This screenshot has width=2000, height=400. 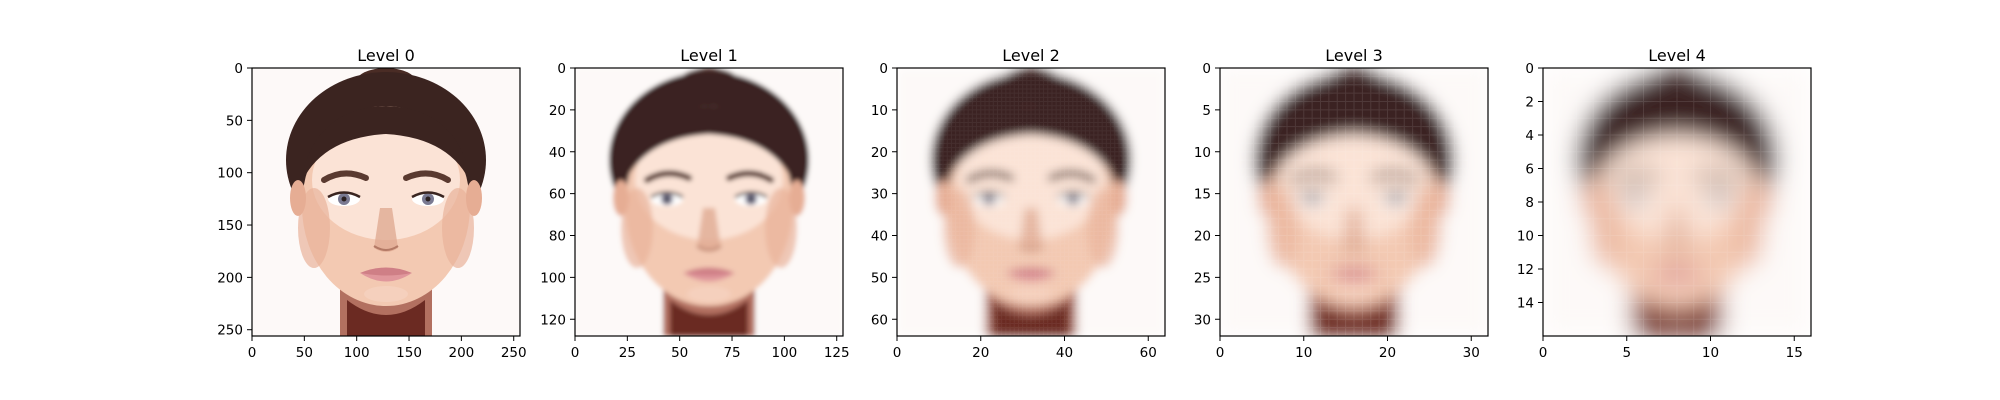 What do you see at coordinates (627, 353) in the screenshot?
I see `x-tick-label: 25` at bounding box center [627, 353].